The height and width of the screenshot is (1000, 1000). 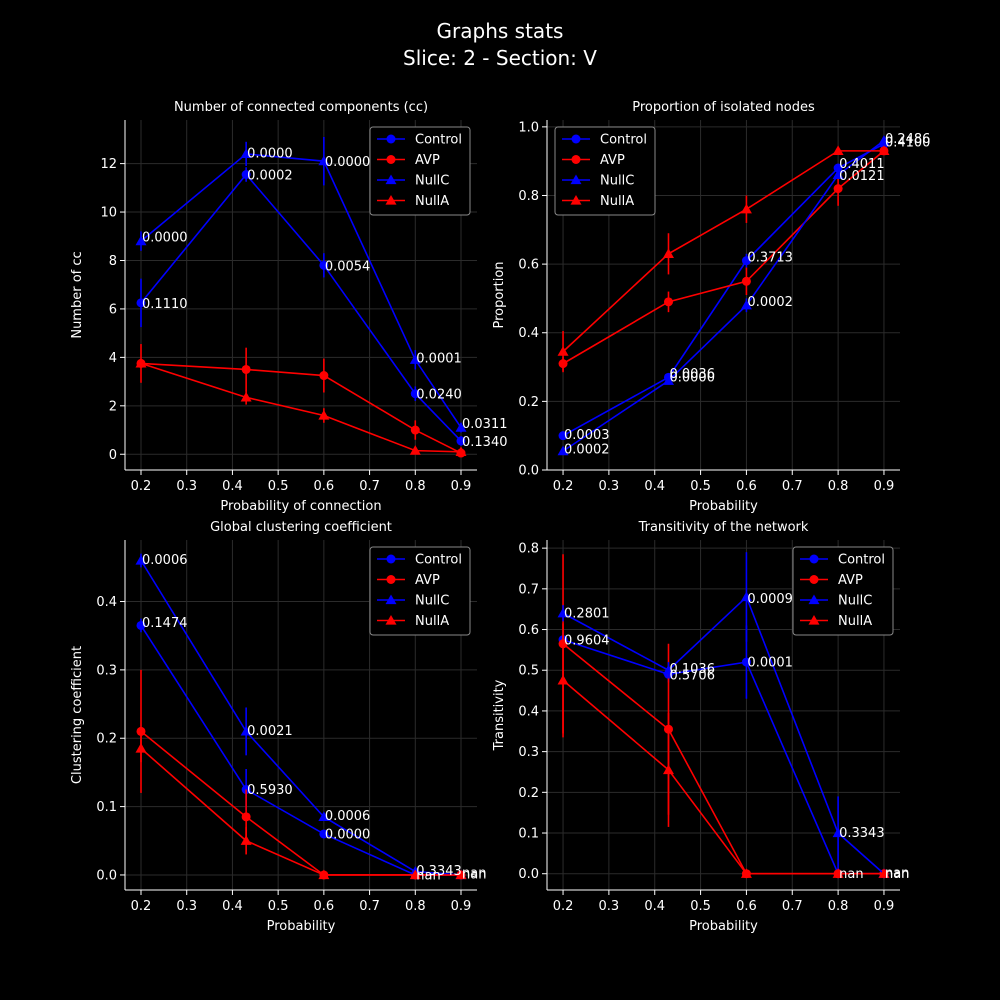 What do you see at coordinates (348, 266) in the screenshot?
I see `panel-1-annotation-5: 0.0054` at bounding box center [348, 266].